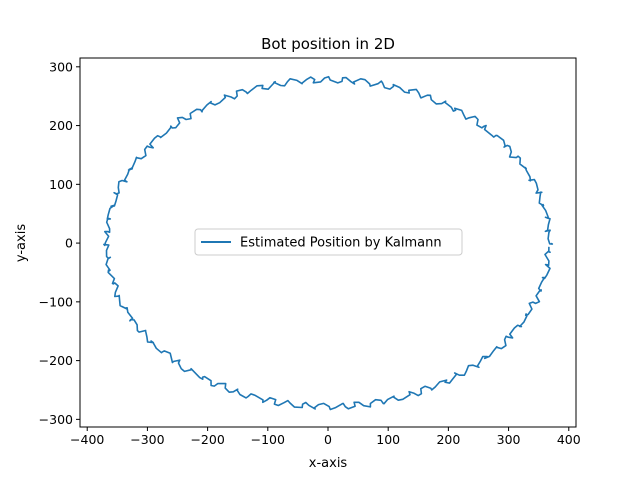  Describe the element at coordinates (61, 184) in the screenshot. I see `y-tick-label: 100` at that location.